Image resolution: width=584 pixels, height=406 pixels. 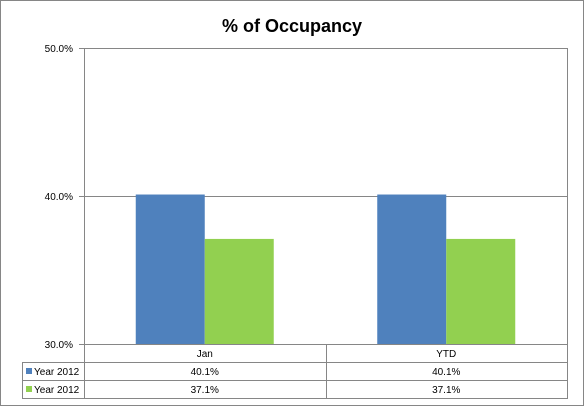 I want to click on y-tick-label: 50.0%, so click(x=59, y=49).